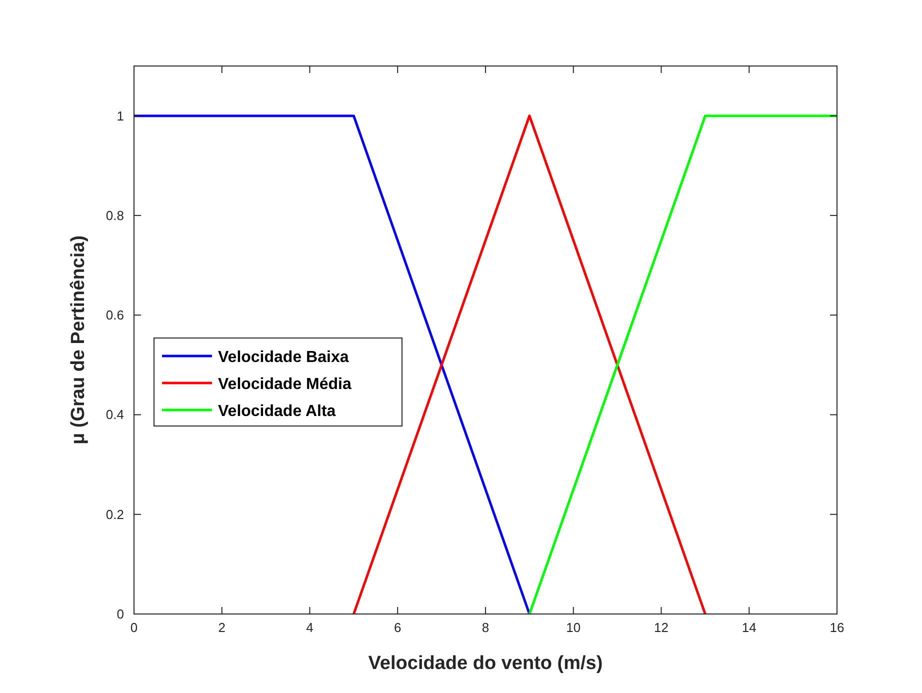  I want to click on y-axis-title: μ (Grau de Pertinência), so click(78, 340).